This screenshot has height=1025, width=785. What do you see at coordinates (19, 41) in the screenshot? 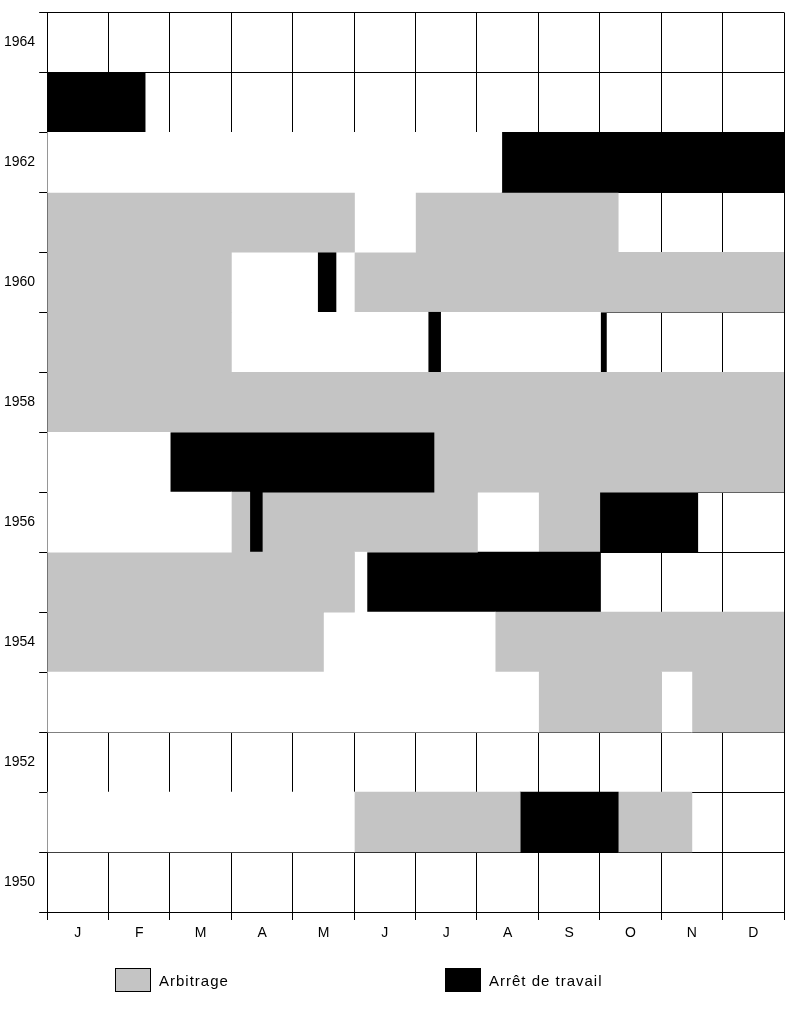
I see `y-tick-label: 1964` at bounding box center [19, 41].